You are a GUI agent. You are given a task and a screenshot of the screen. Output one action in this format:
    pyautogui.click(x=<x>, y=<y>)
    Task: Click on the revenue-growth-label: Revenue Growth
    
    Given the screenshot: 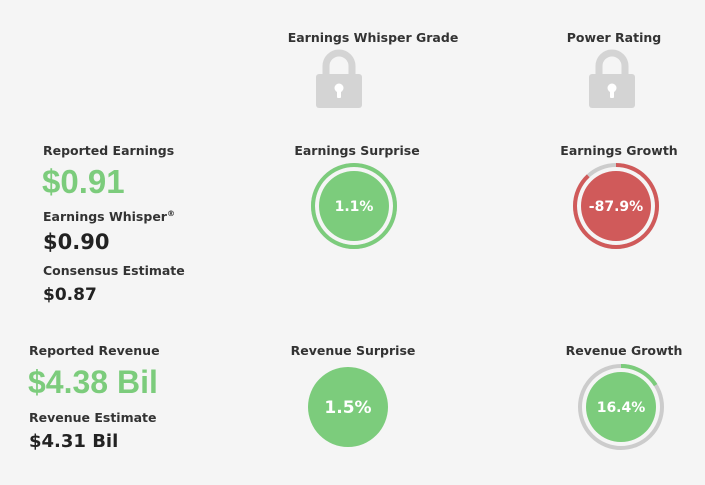 What is the action you would take?
    pyautogui.click(x=624, y=350)
    